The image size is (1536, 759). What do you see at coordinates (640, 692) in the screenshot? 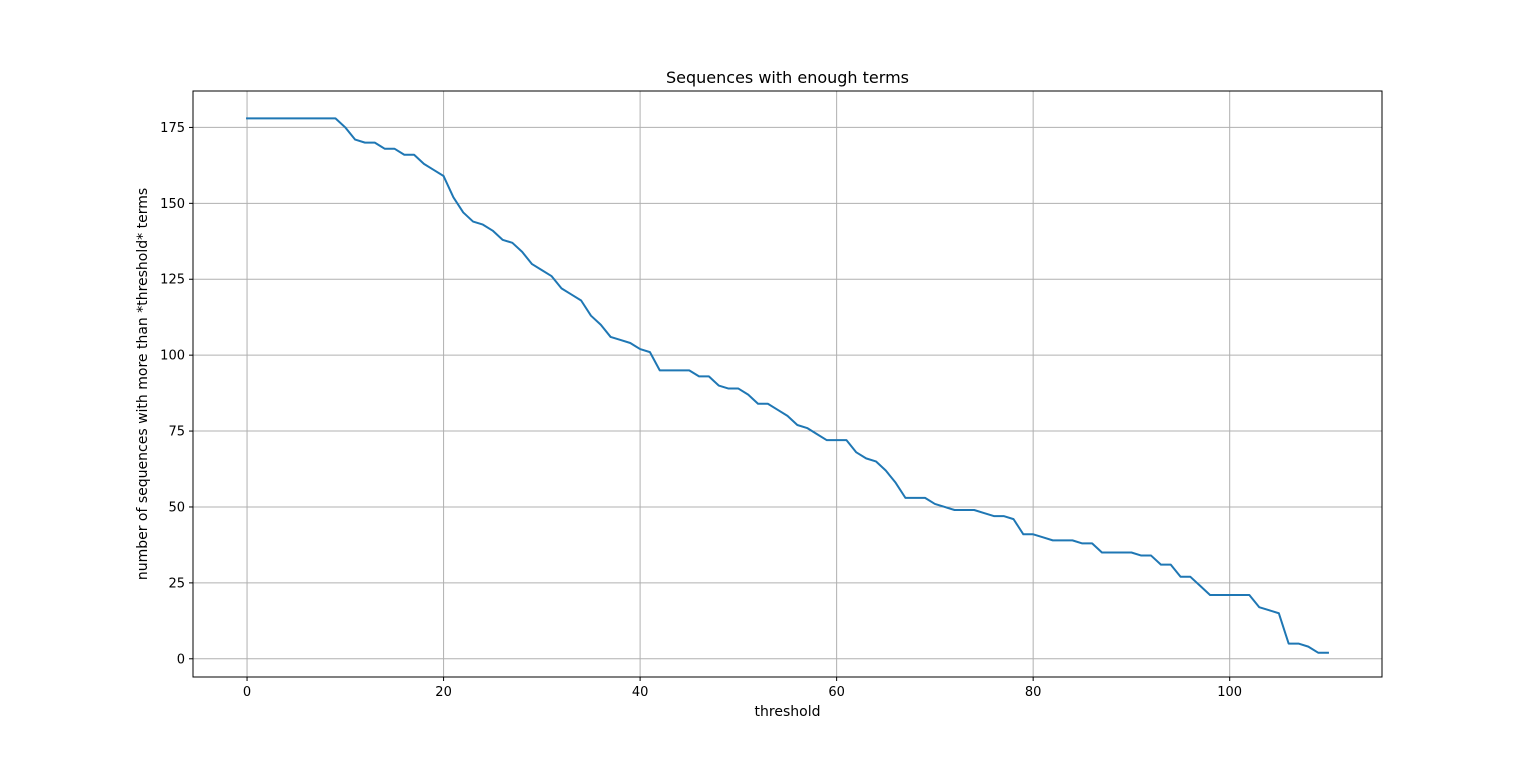
I see `x-tick-label: 40` at bounding box center [640, 692].